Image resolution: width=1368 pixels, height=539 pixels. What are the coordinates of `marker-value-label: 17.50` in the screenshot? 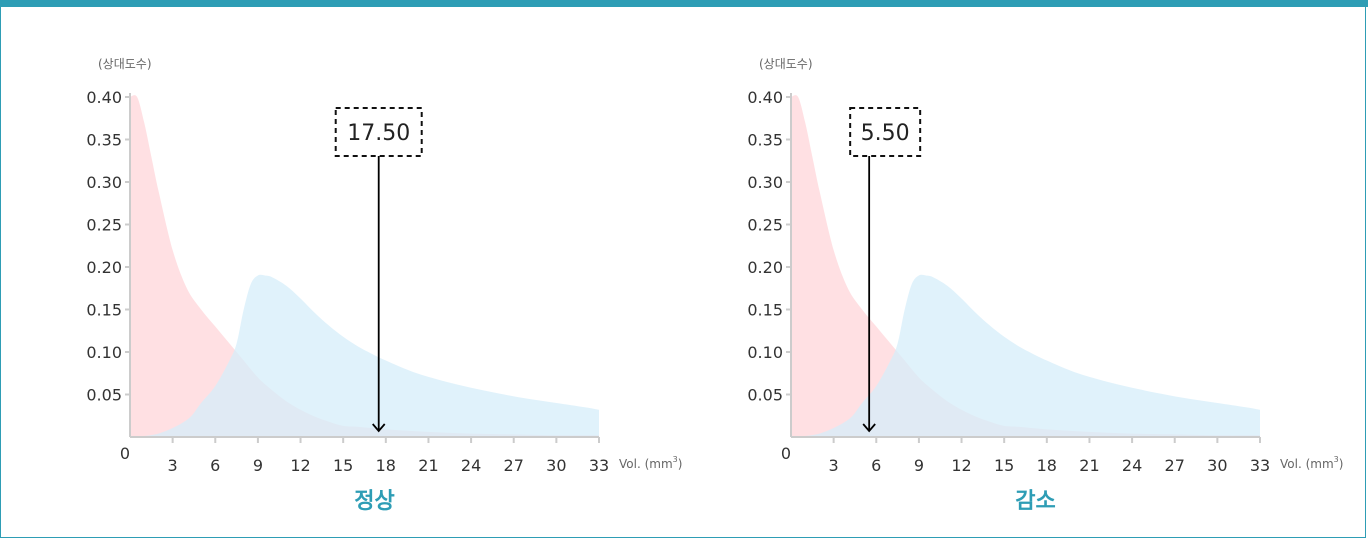 It's located at (378, 133).